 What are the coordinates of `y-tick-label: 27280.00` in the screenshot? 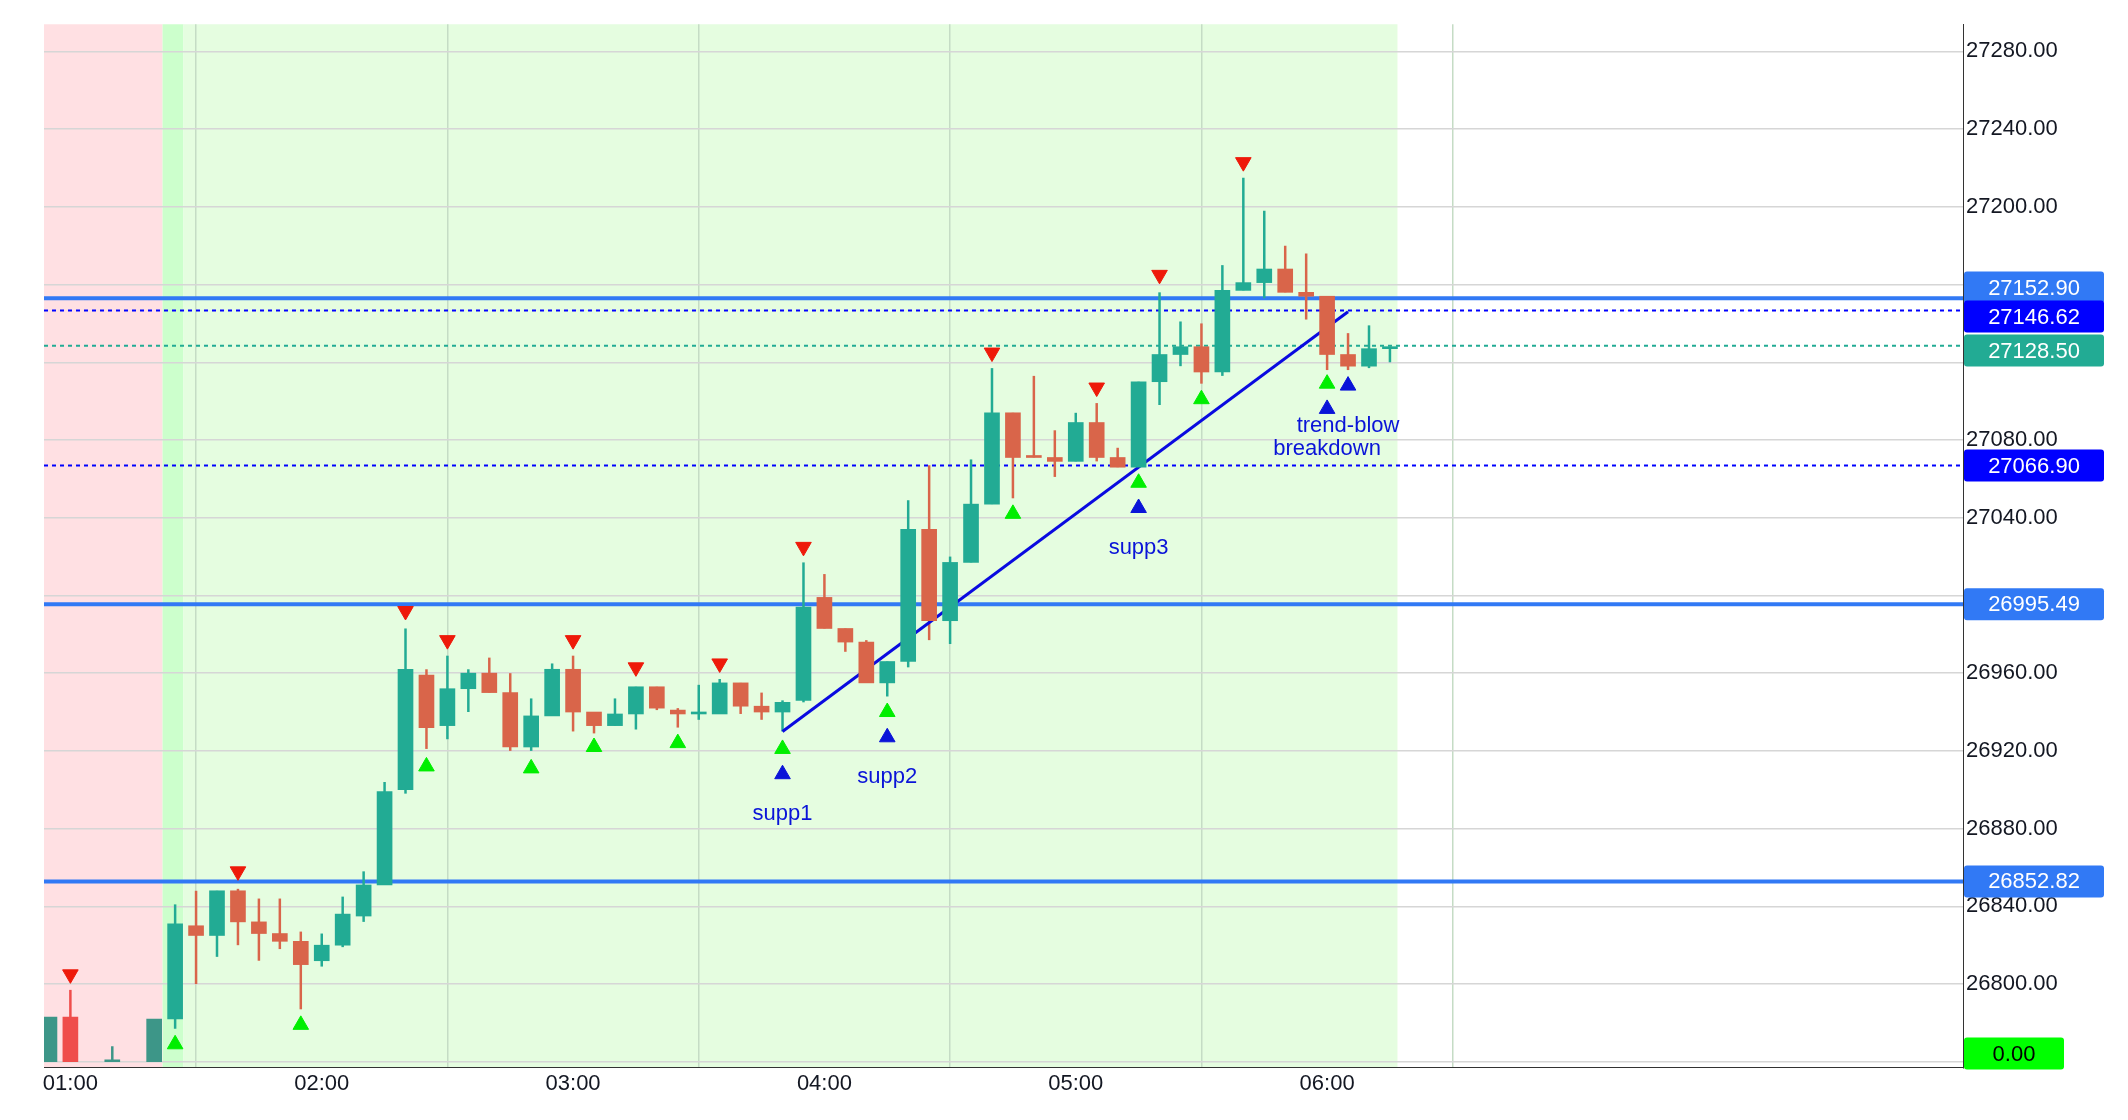 It's located at (2012, 50).